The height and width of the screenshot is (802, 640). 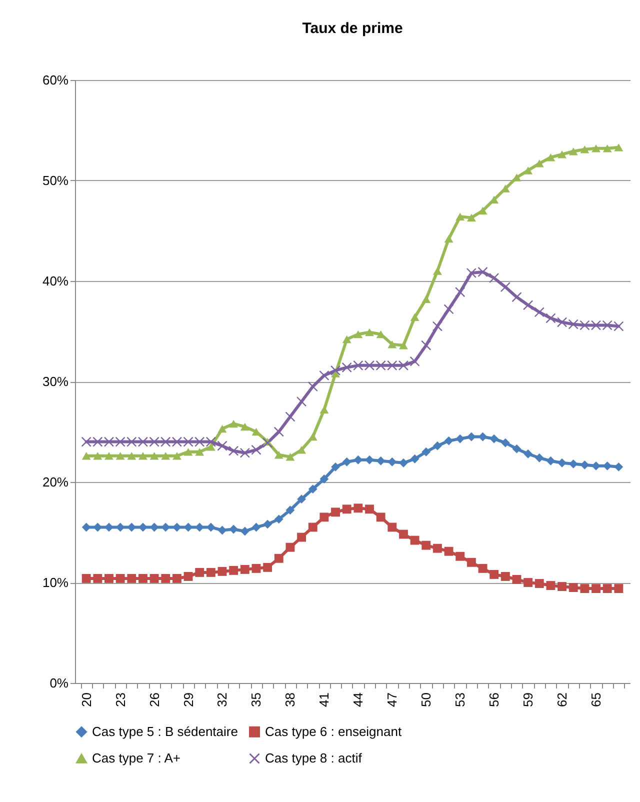 I want to click on x-tick-label: 20, so click(x=86, y=699).